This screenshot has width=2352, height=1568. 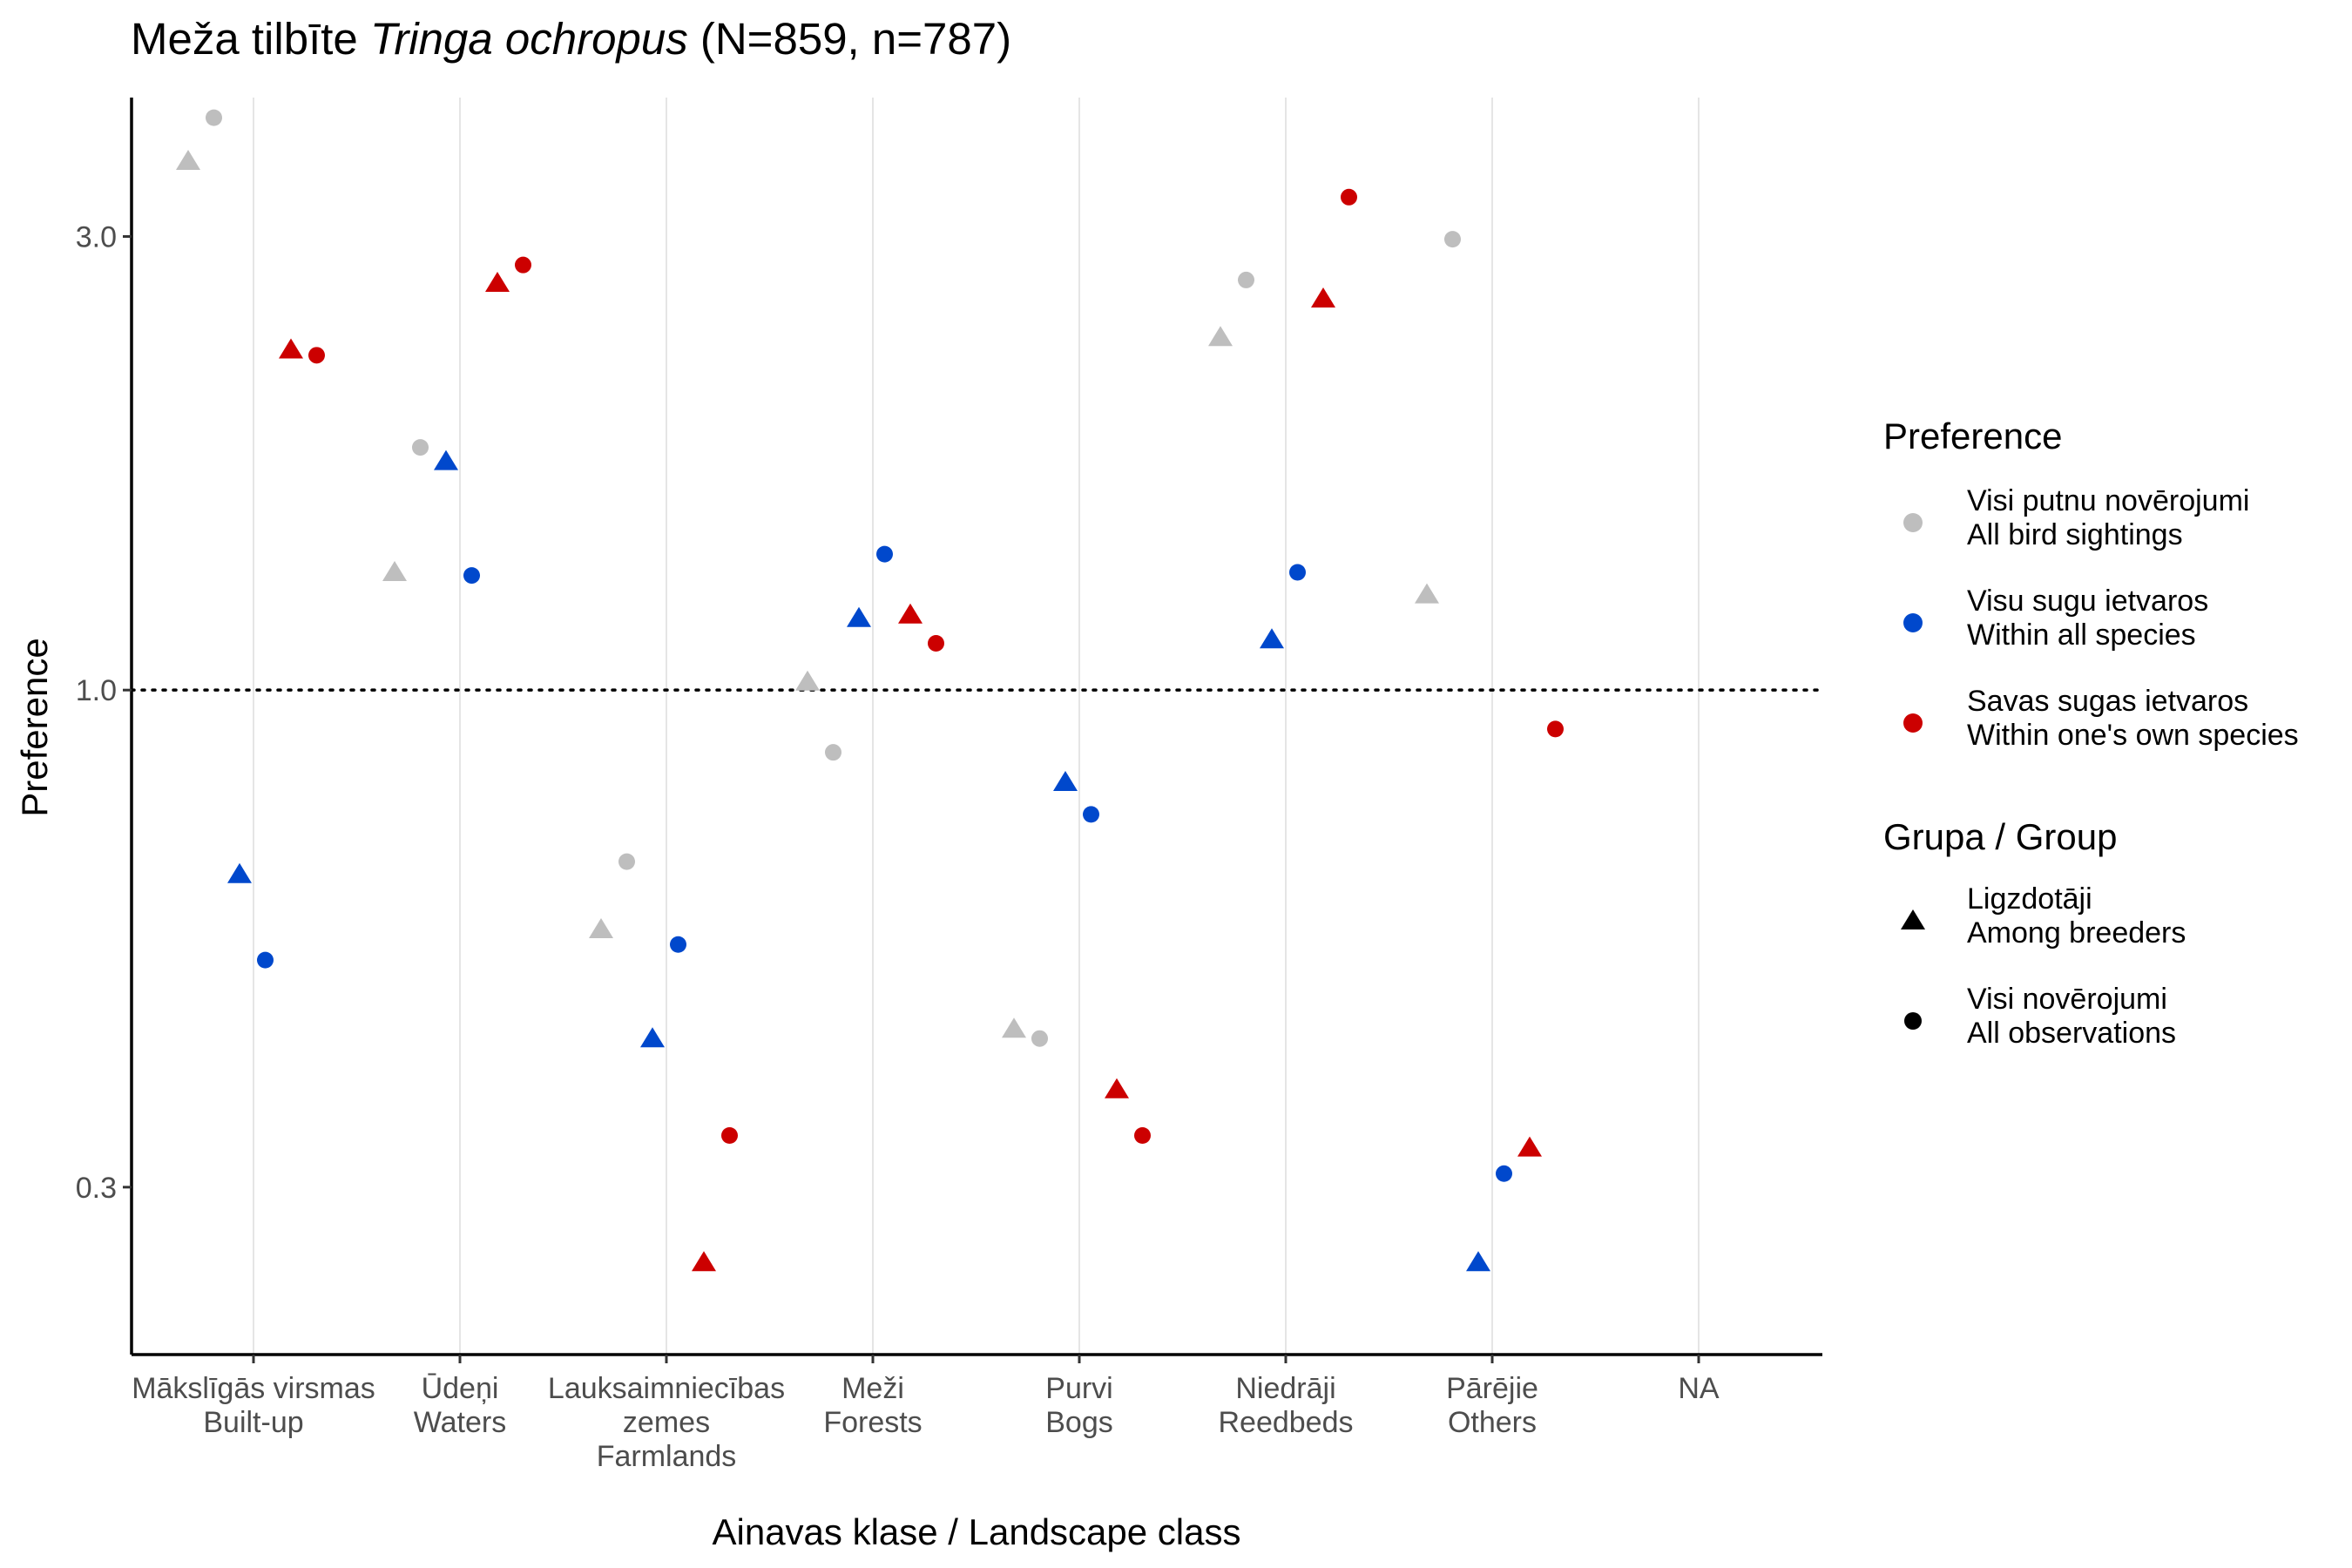 I want to click on legend-label-within_all: Visu sugu ietvaros Within all species, so click(x=2087, y=618).